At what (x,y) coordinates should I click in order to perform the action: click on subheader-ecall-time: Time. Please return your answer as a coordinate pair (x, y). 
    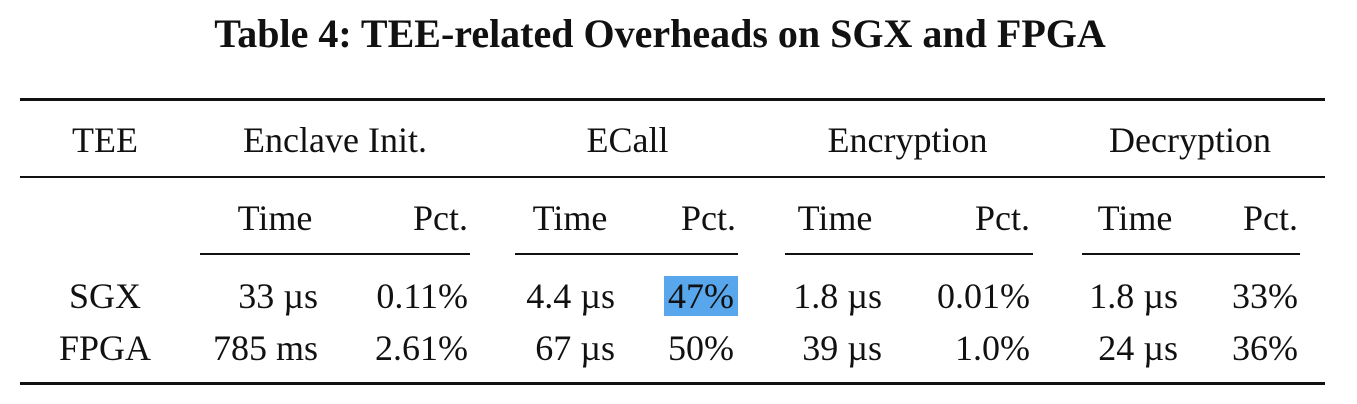
    Looking at the image, I should click on (570, 218).